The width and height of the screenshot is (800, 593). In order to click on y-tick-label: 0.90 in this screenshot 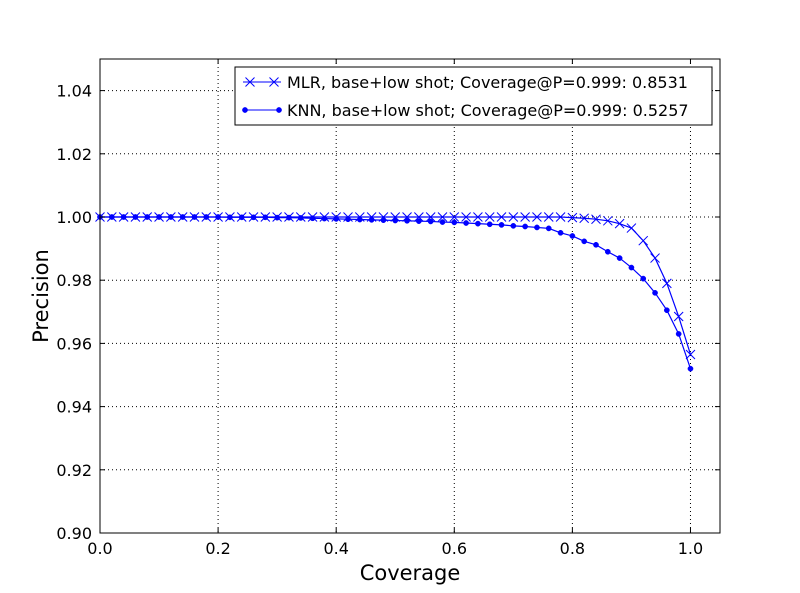, I will do `click(74, 533)`.